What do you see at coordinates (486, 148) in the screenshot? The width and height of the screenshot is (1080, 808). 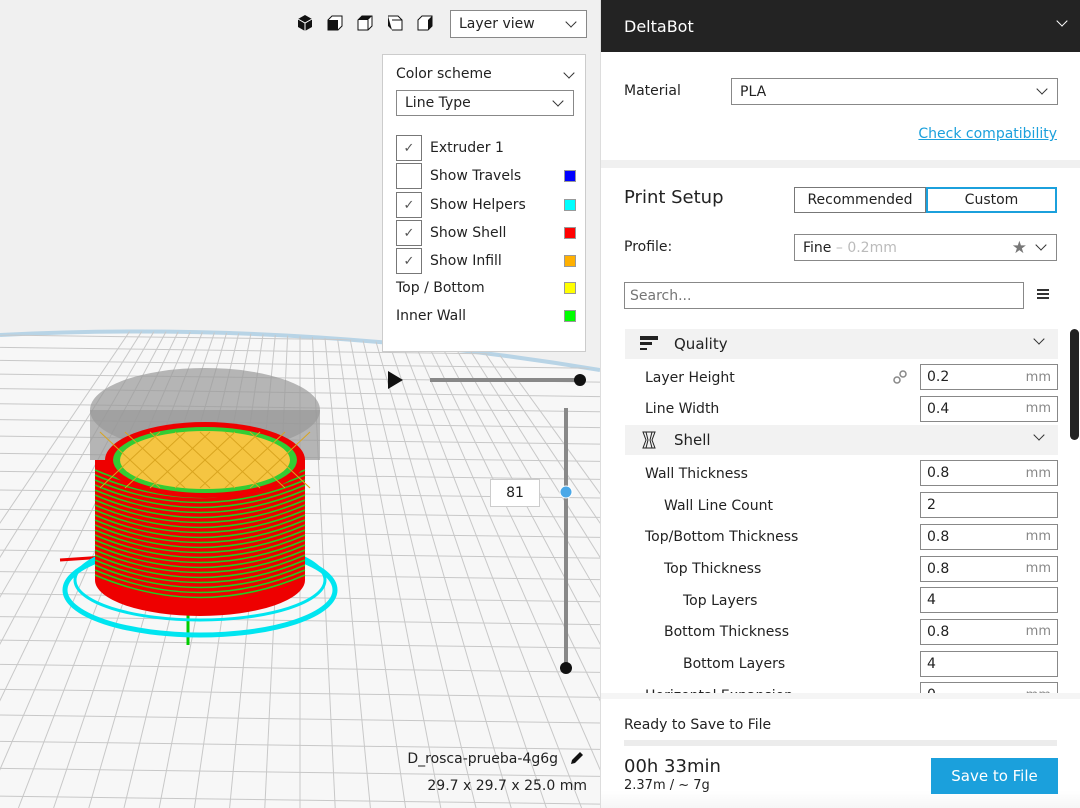 I see `legend-item: ✓ Extruder 1` at bounding box center [486, 148].